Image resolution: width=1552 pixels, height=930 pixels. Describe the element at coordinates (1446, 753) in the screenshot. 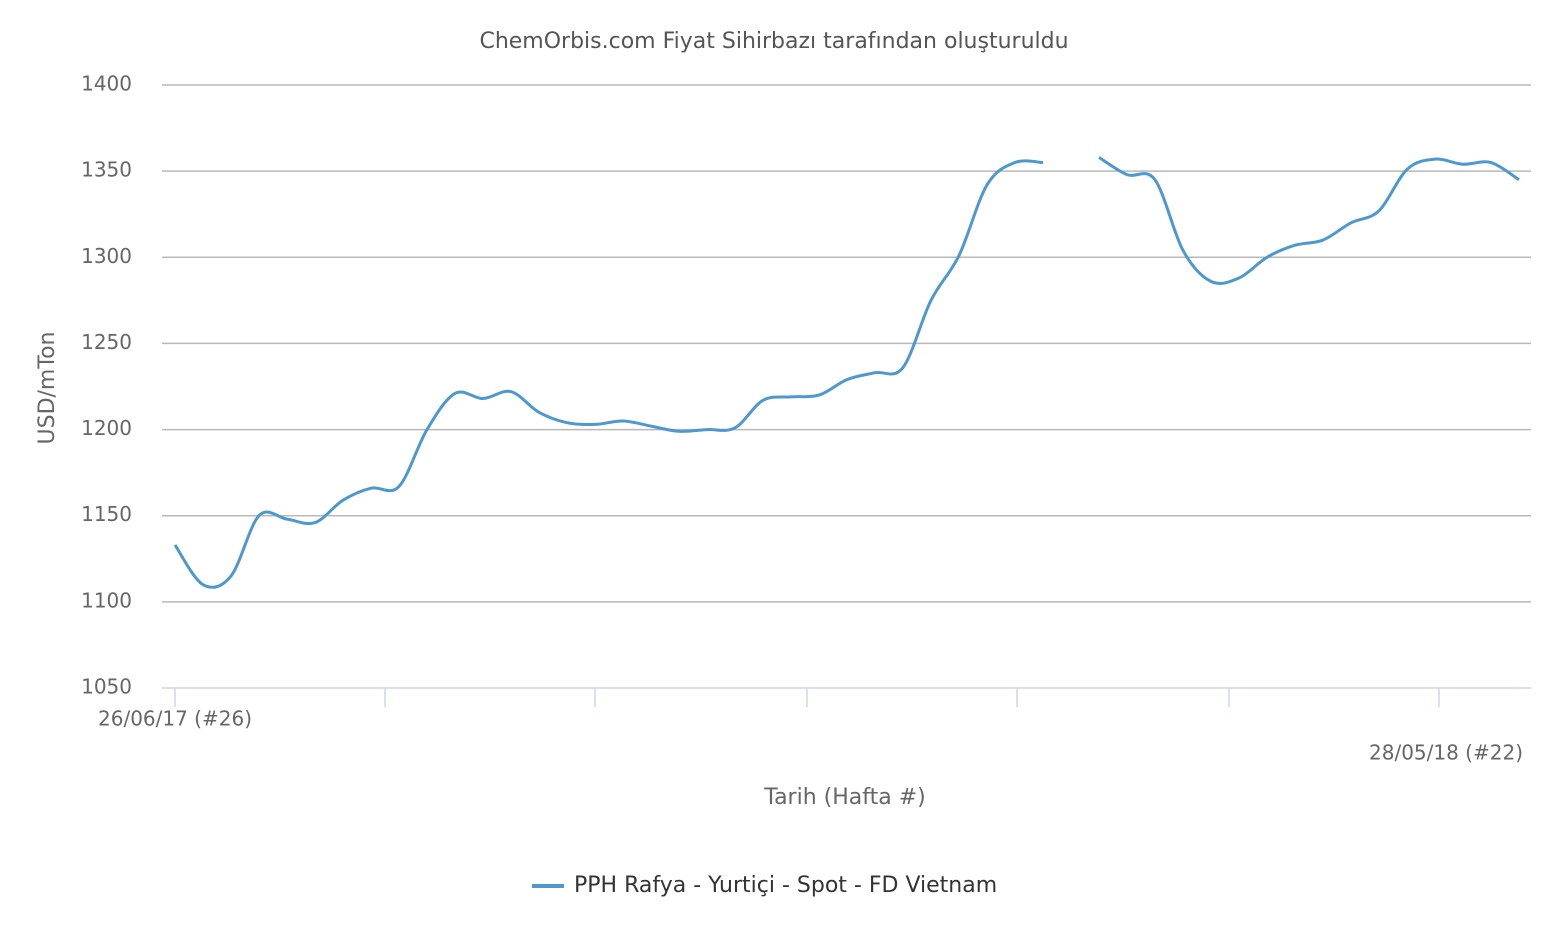

I see `x-tick-label: 28/05/18 (#22)` at that location.